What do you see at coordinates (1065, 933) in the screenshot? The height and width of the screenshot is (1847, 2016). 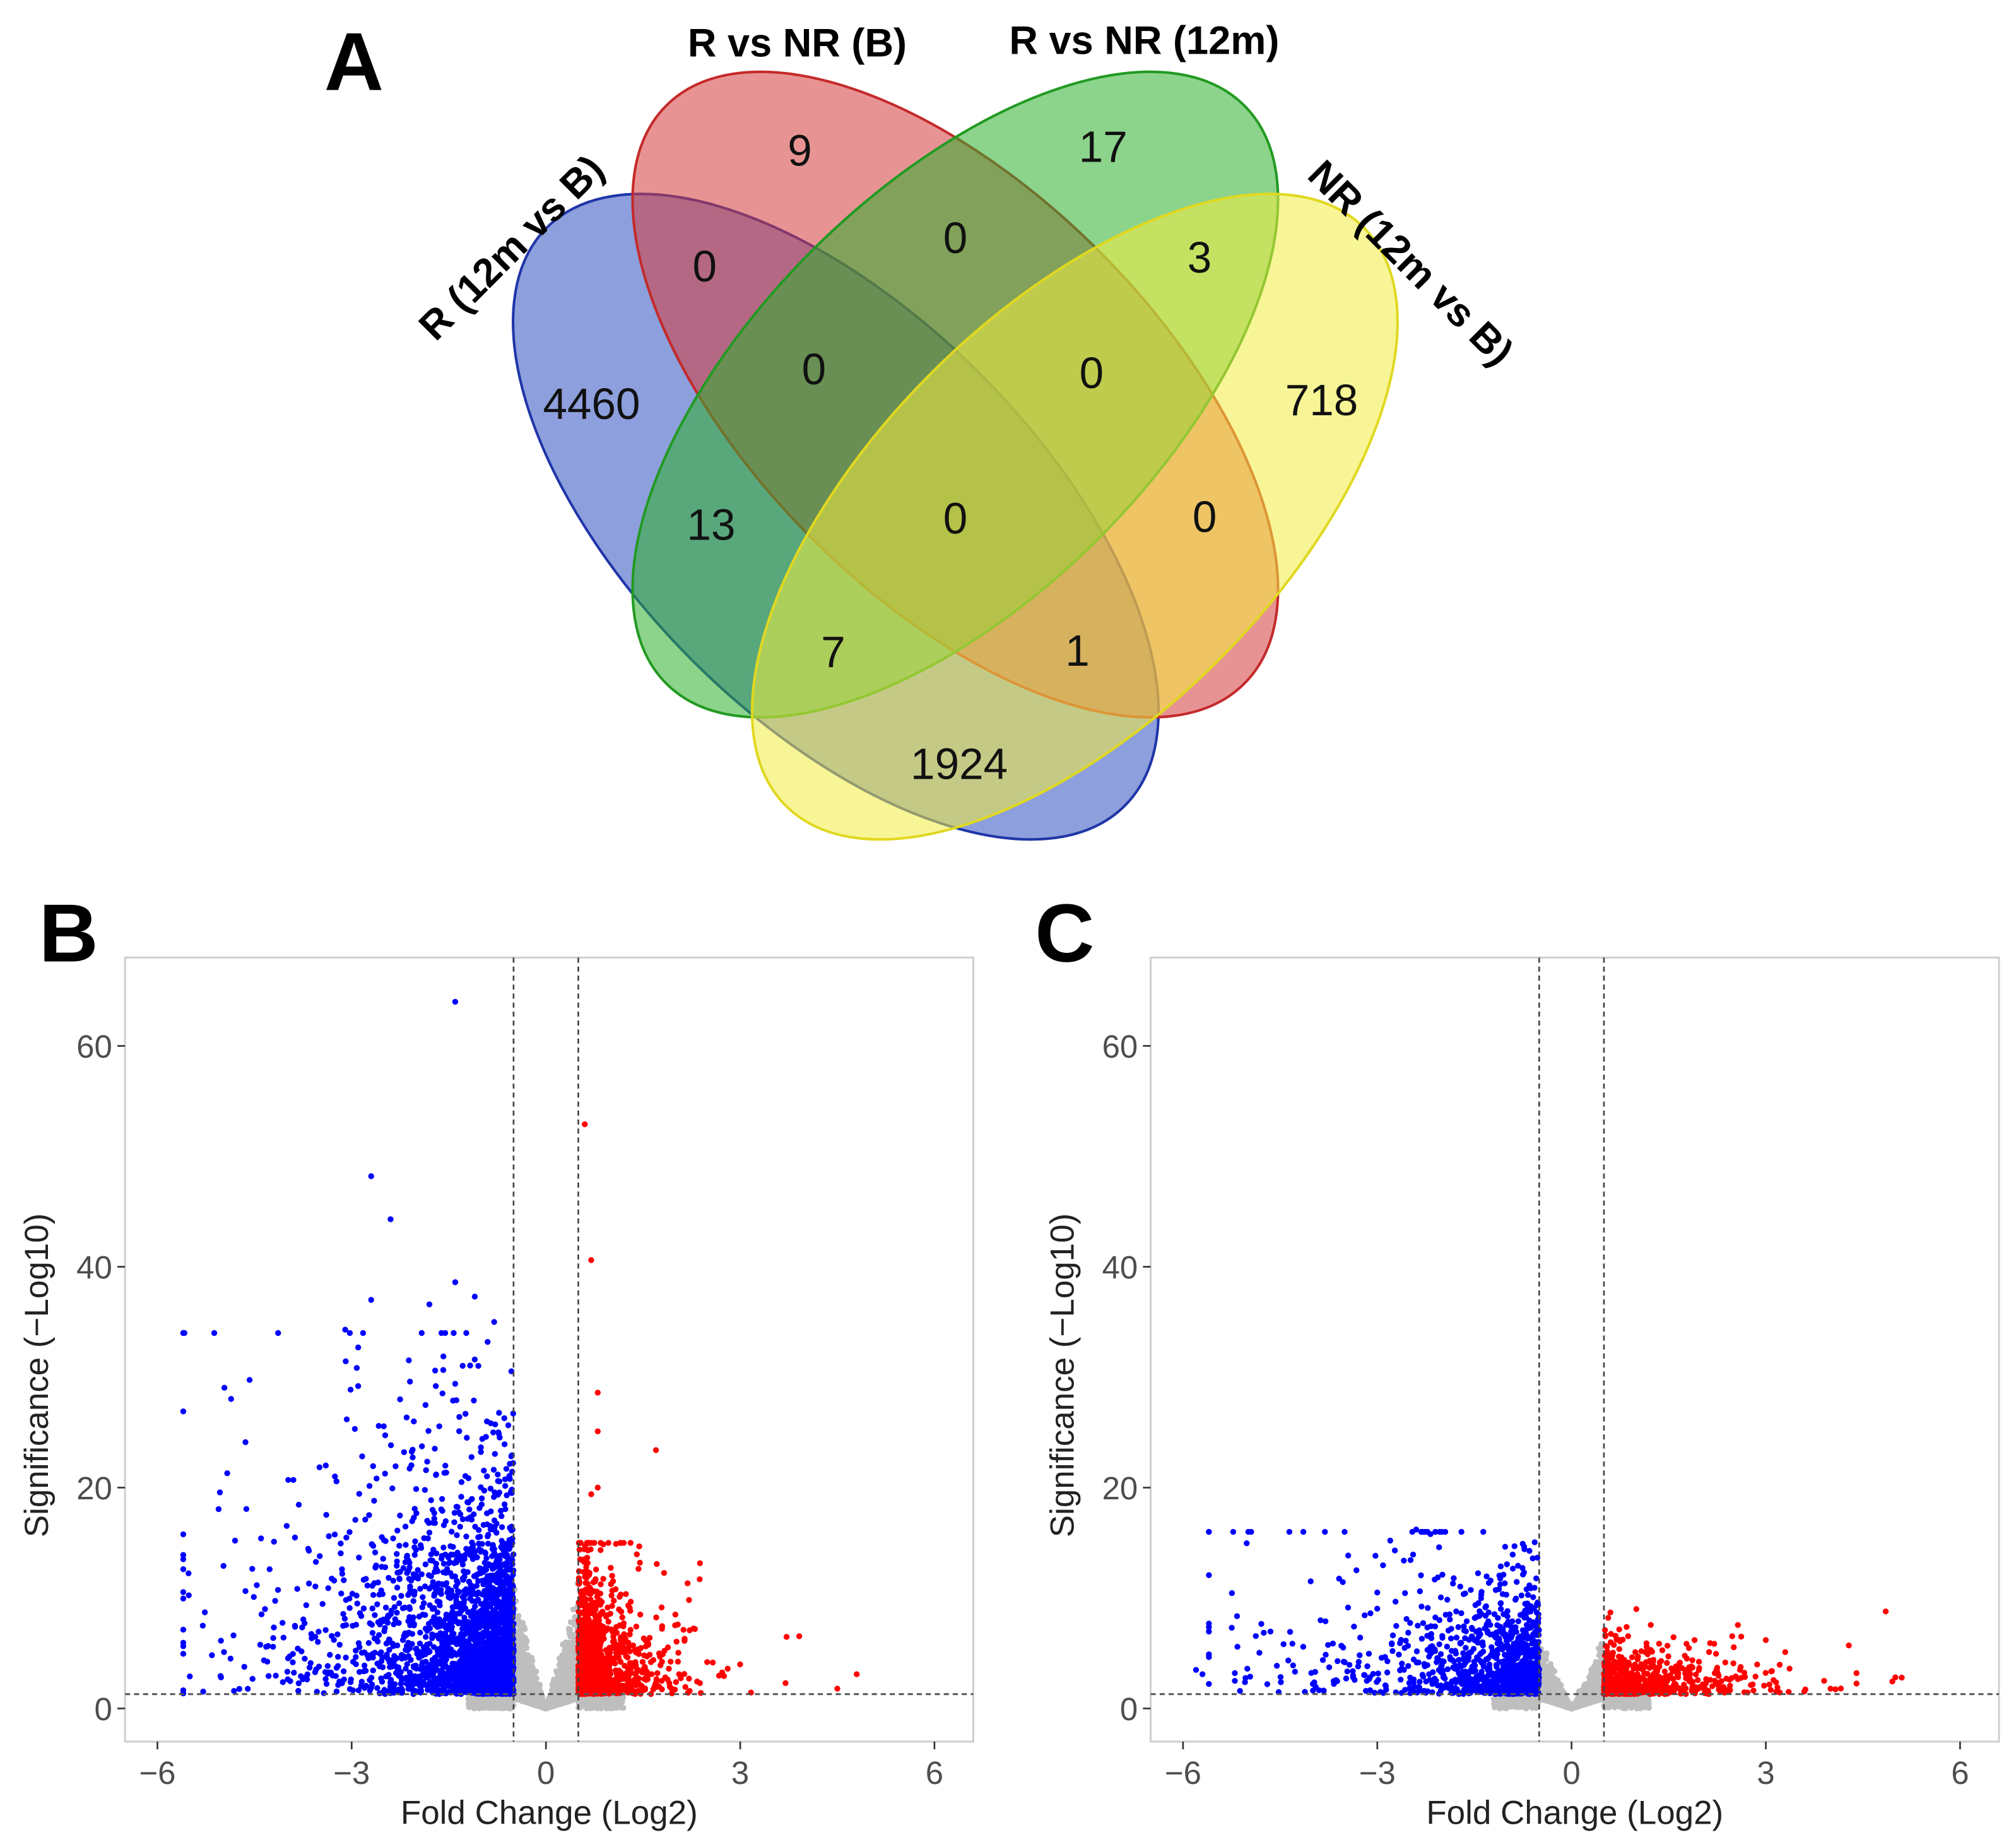 I see `panel-letter-c: C` at bounding box center [1065, 933].